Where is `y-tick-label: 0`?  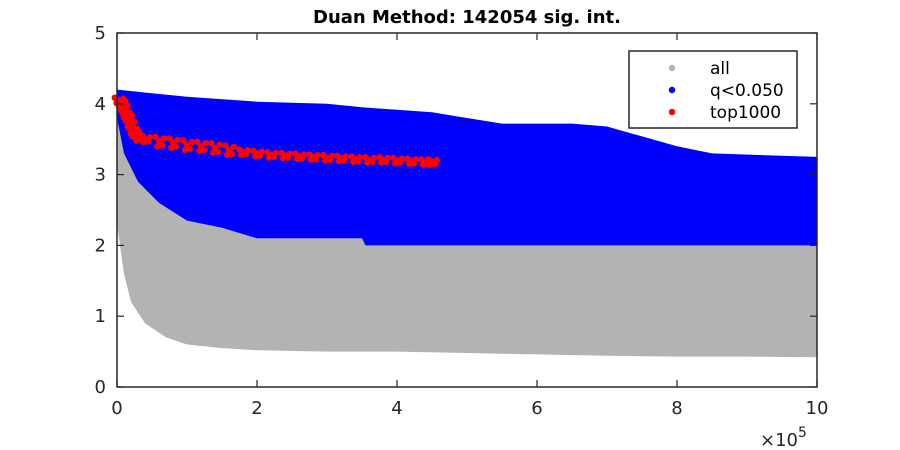
y-tick-label: 0 is located at coordinates (100, 387).